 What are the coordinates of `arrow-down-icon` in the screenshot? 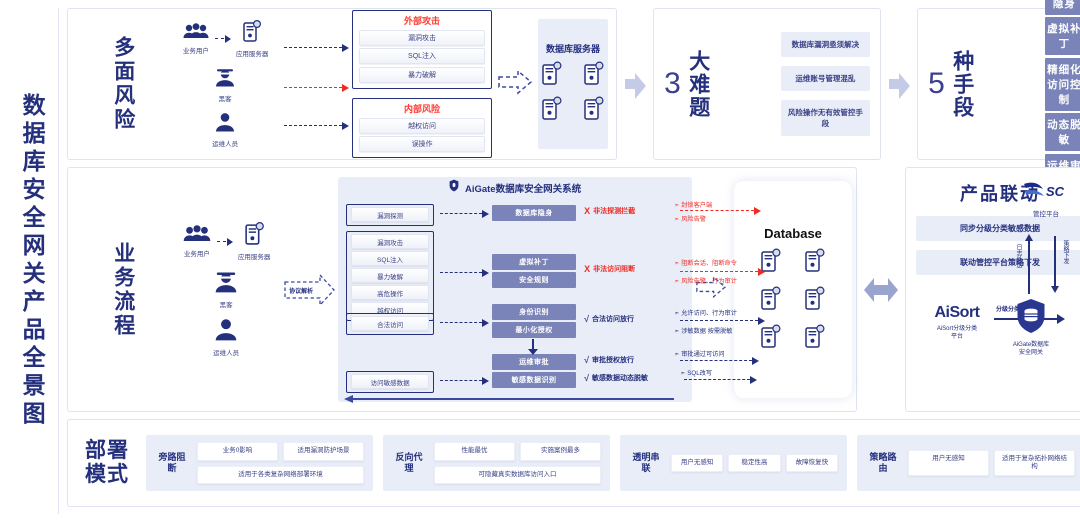 It's located at (533, 351).